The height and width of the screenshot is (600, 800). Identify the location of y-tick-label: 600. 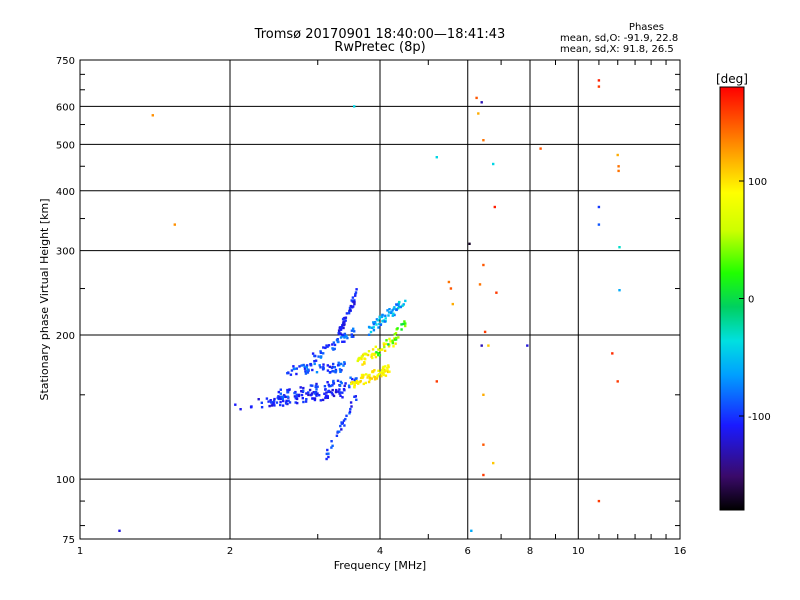
(65, 107).